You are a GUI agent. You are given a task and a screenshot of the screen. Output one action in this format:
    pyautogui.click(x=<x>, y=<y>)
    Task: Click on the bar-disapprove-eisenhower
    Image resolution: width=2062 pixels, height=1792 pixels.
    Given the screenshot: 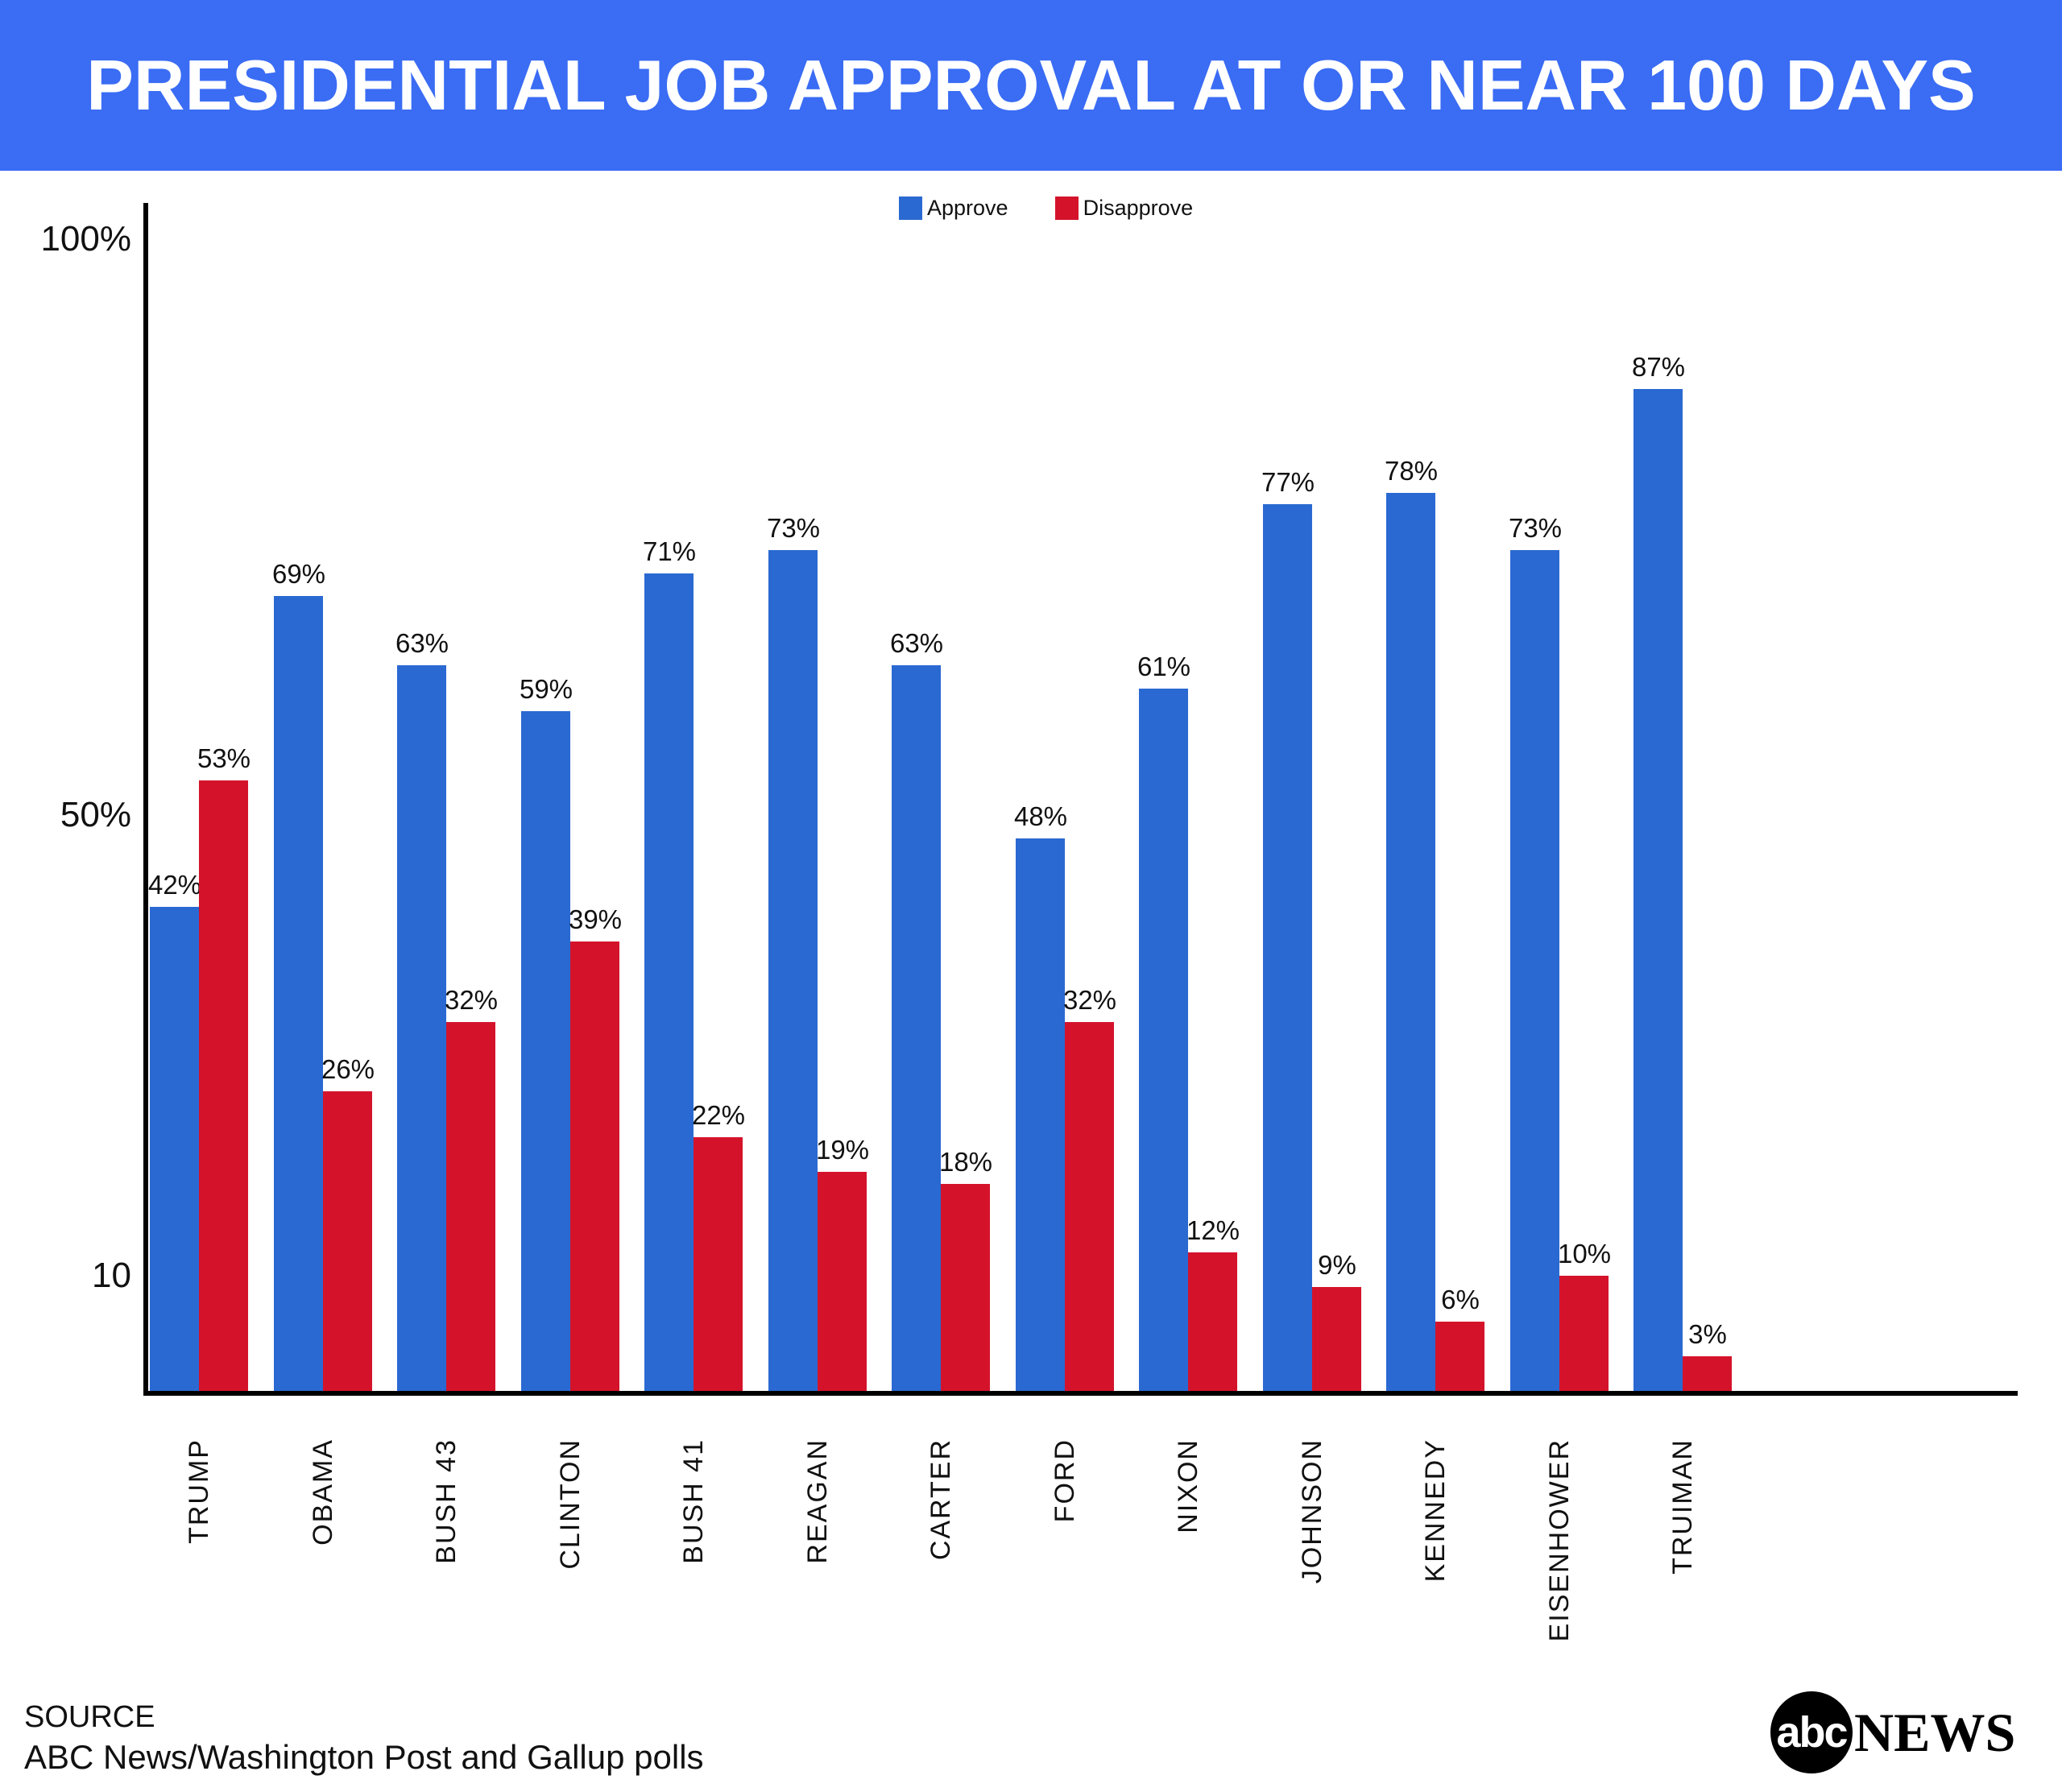 What is the action you would take?
    pyautogui.click(x=1584, y=1333)
    